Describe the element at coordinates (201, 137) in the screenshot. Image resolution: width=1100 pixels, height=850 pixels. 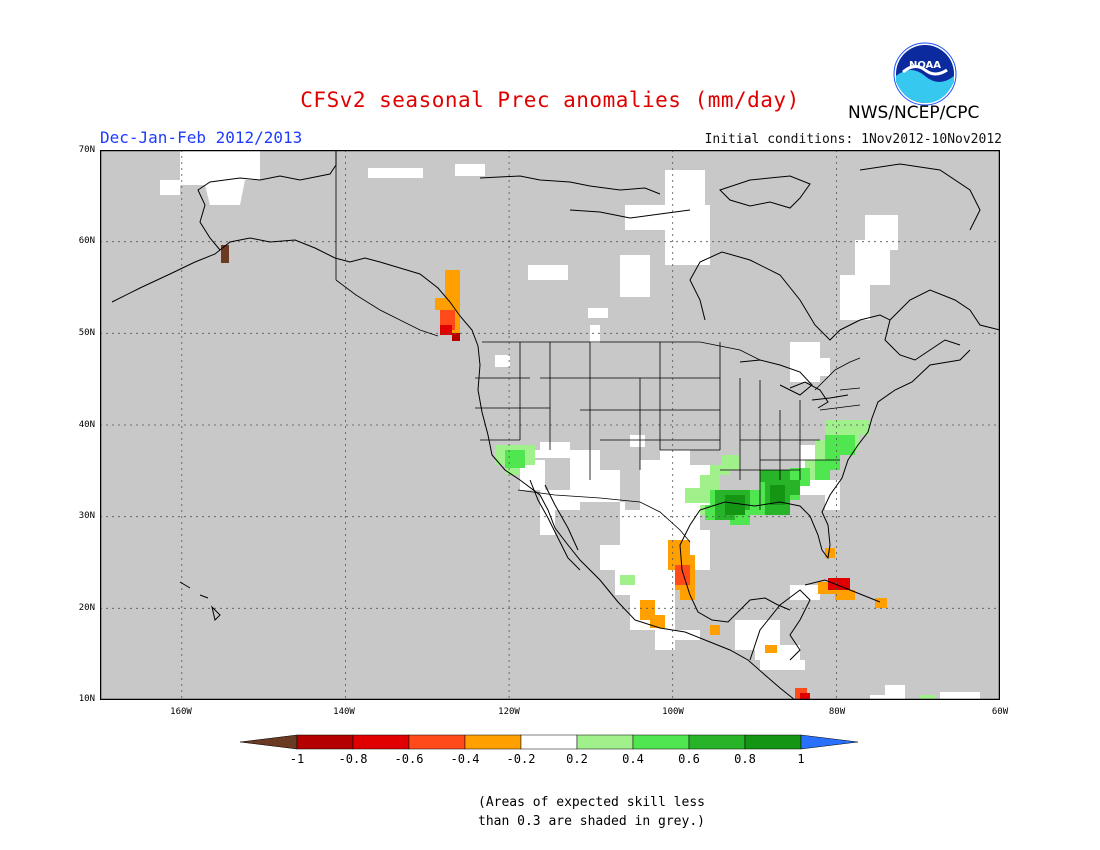
I see `season-label: Dec-Jan-Feb 2012/2013` at that location.